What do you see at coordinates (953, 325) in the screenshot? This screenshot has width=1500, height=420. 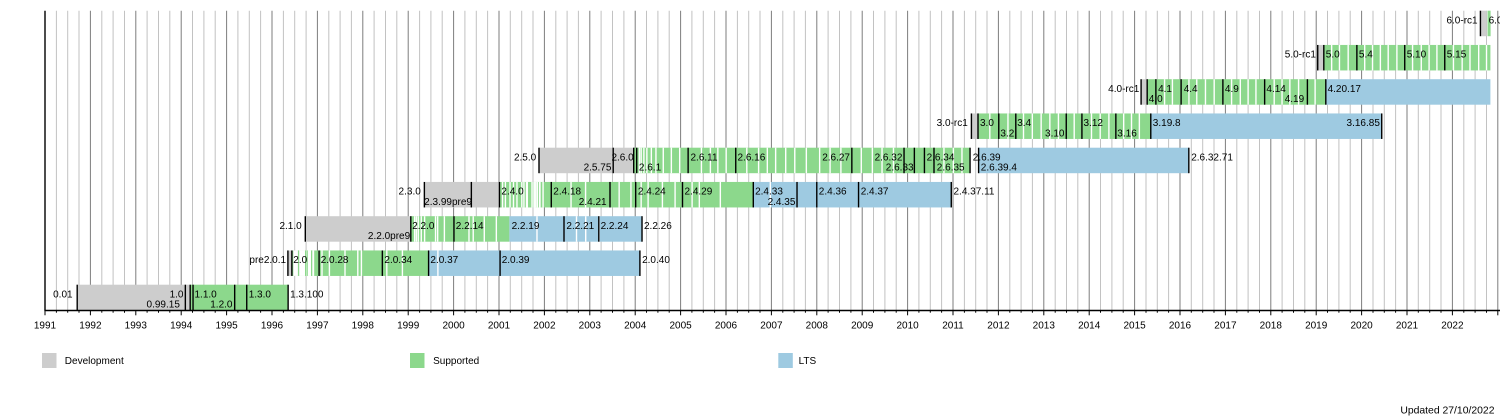 I see `svg-text: 2011` at bounding box center [953, 325].